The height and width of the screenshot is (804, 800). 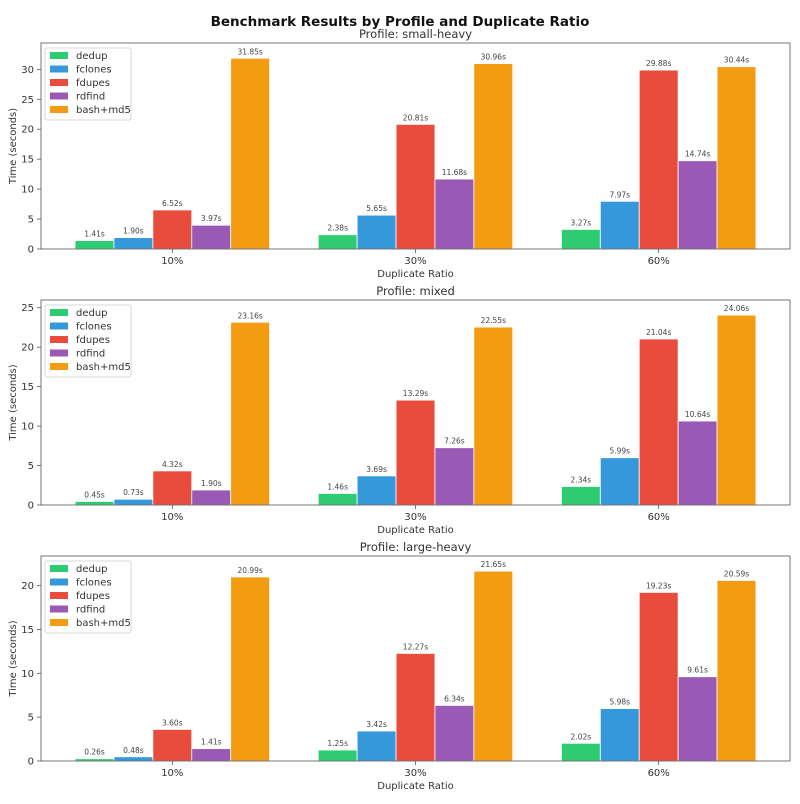 What do you see at coordinates (619, 451) in the screenshot?
I see `bar-value-label: 5.99s` at bounding box center [619, 451].